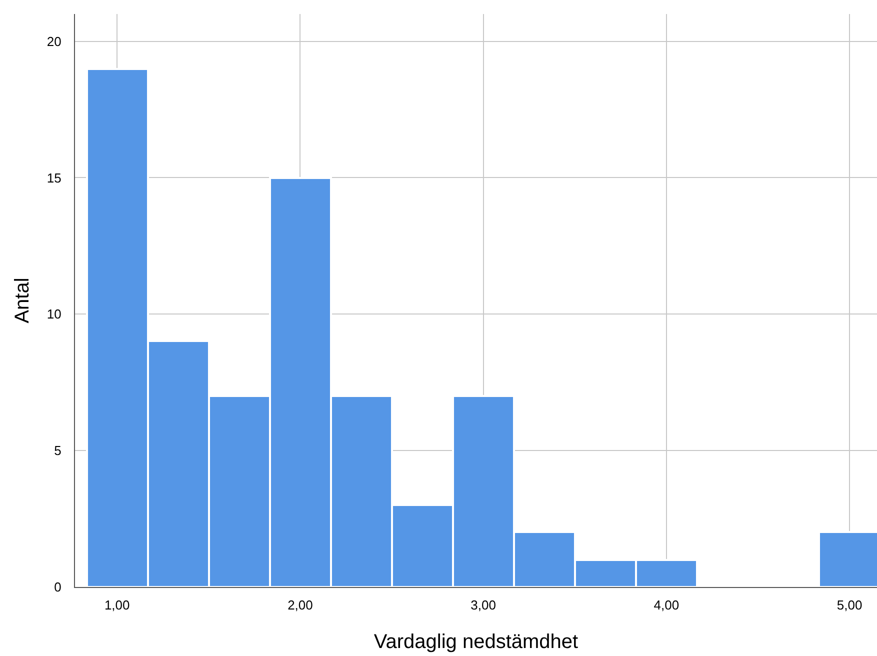  What do you see at coordinates (483, 605) in the screenshot?
I see `x-tick-label: 3,00` at bounding box center [483, 605].